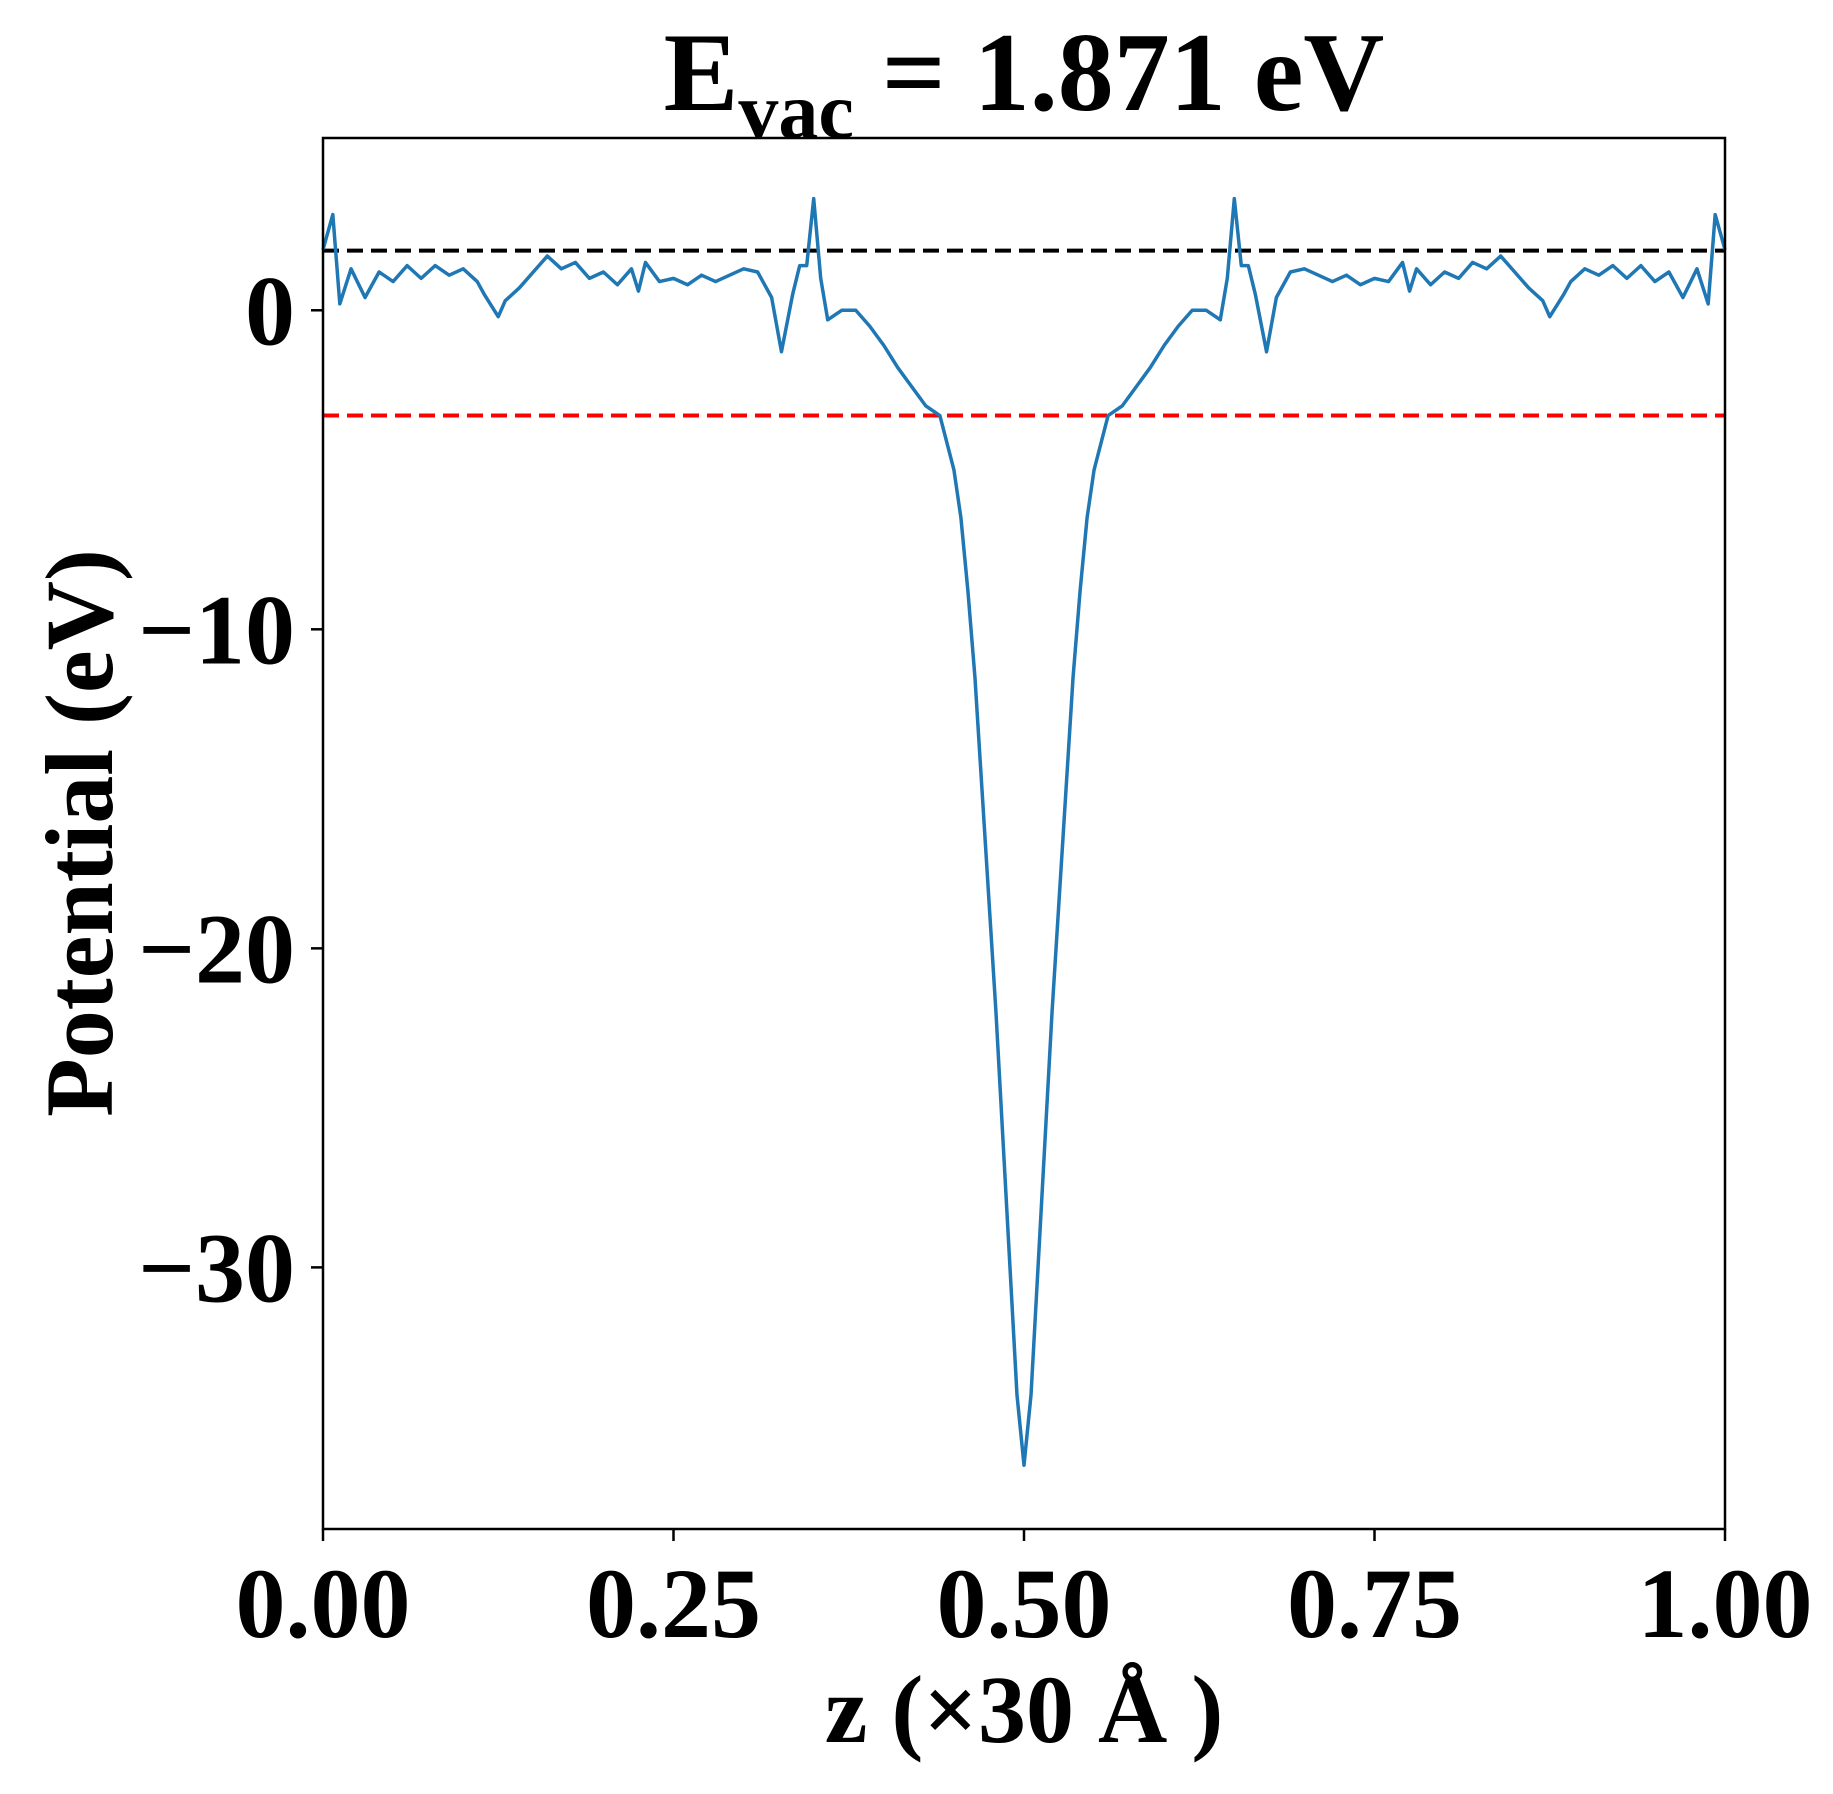  I want to click on y-tick-label: −30, so click(216, 1267).